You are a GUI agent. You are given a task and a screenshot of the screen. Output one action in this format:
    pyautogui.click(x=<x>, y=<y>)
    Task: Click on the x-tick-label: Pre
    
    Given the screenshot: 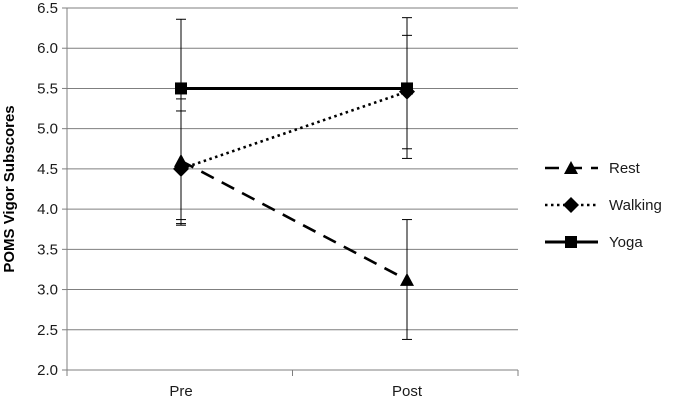 What is the action you would take?
    pyautogui.click(x=180, y=391)
    